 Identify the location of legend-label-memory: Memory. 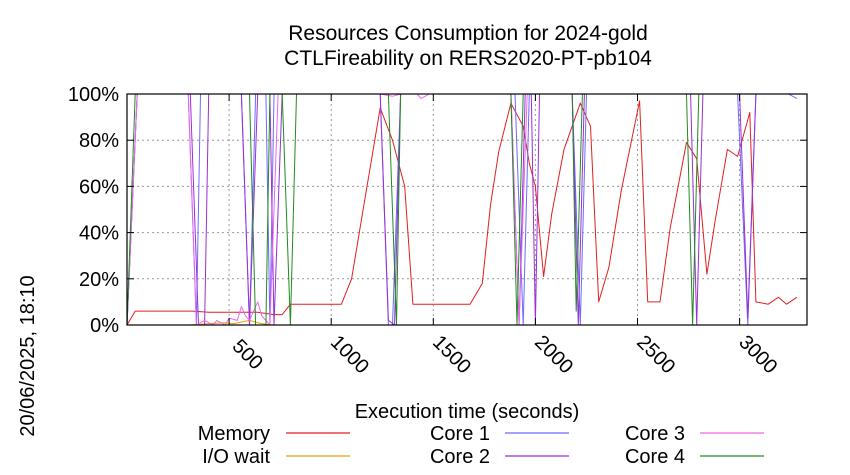
(234, 434).